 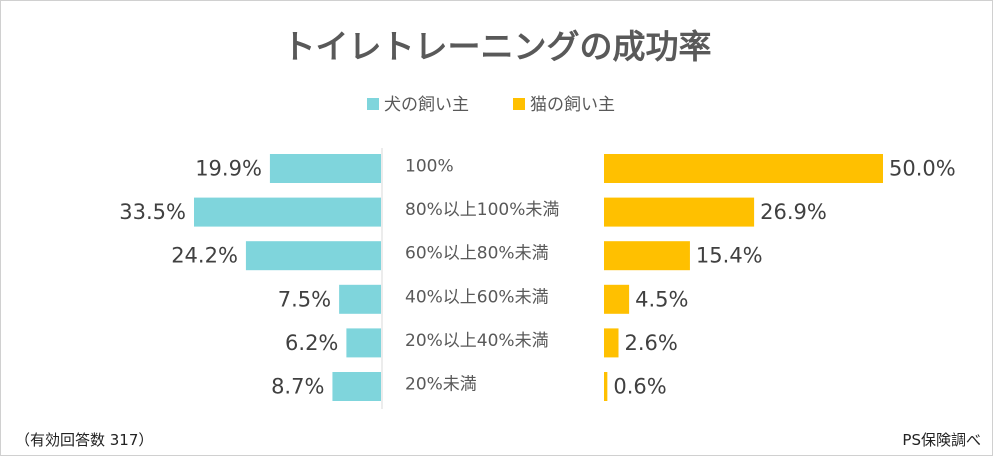 What do you see at coordinates (477, 297) in the screenshot?
I see `category-label: 40%以上60%未満` at bounding box center [477, 297].